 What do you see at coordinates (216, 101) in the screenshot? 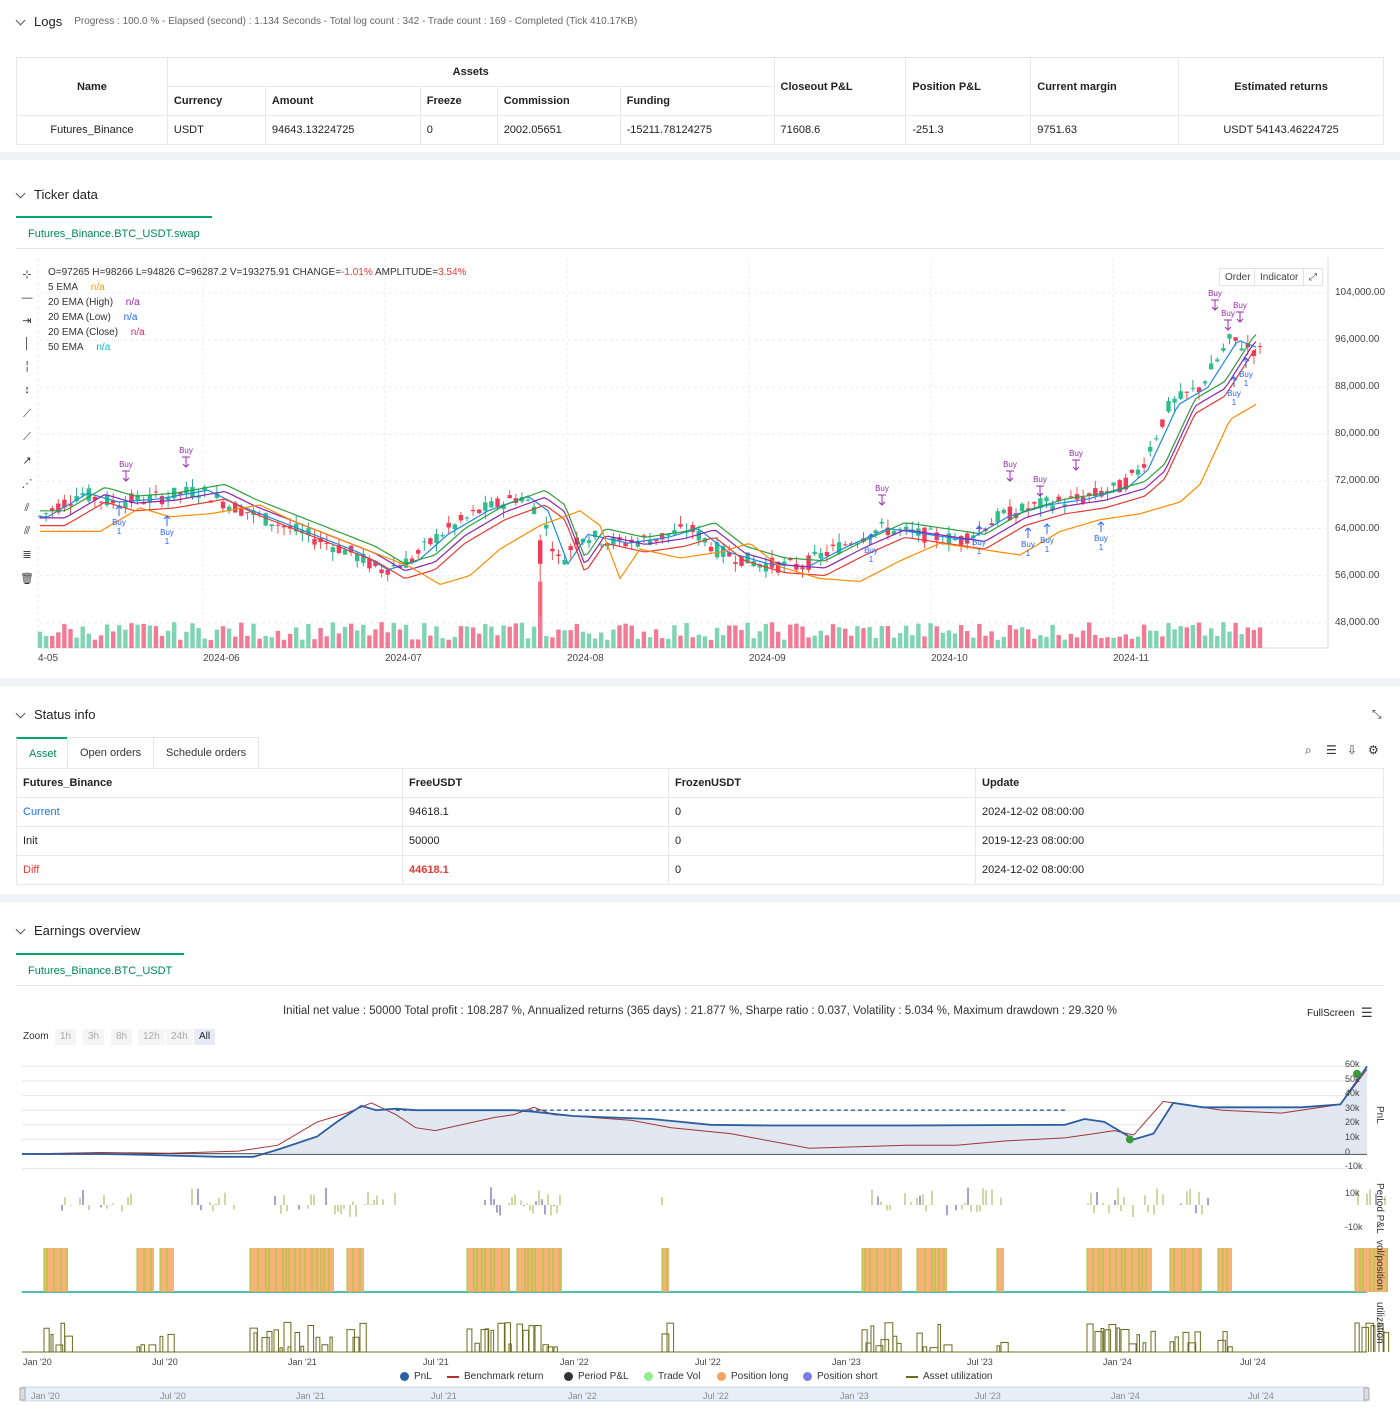
I see `col-currency: Currency` at bounding box center [216, 101].